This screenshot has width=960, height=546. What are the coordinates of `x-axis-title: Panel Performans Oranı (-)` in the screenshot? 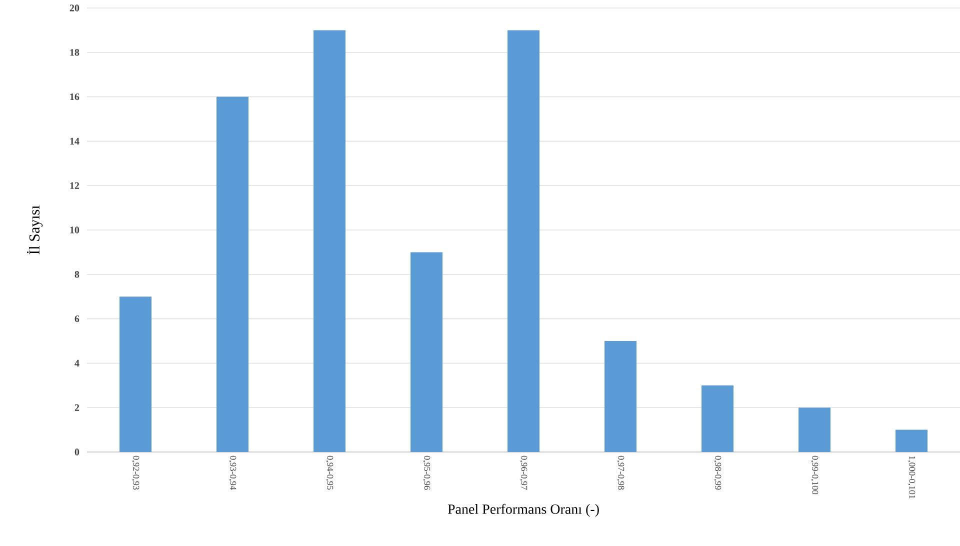 It's located at (523, 510).